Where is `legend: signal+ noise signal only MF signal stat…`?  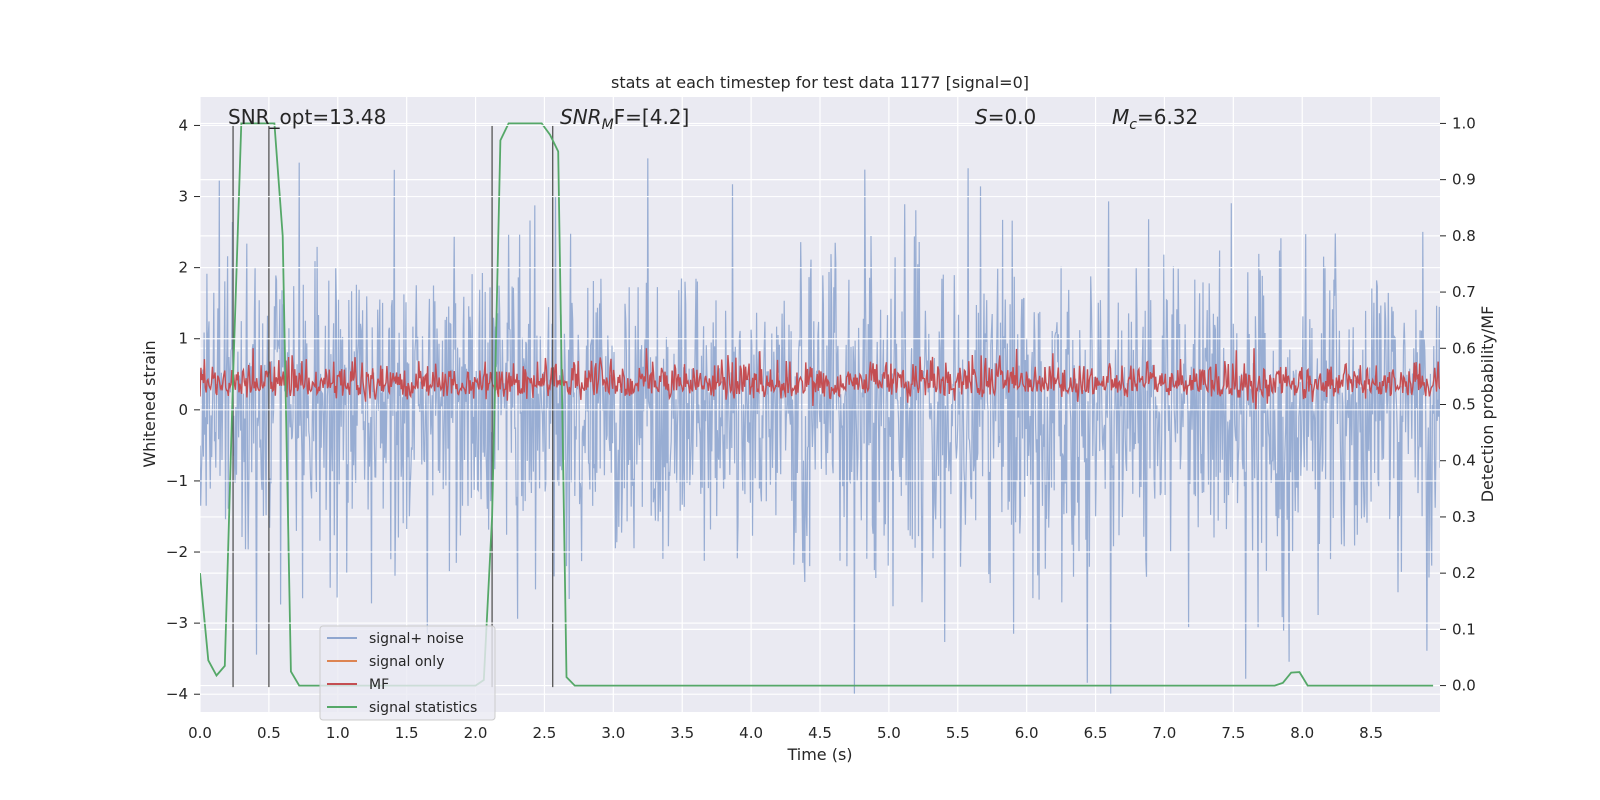 legend: signal+ noise signal only MF signal stat… is located at coordinates (407, 673).